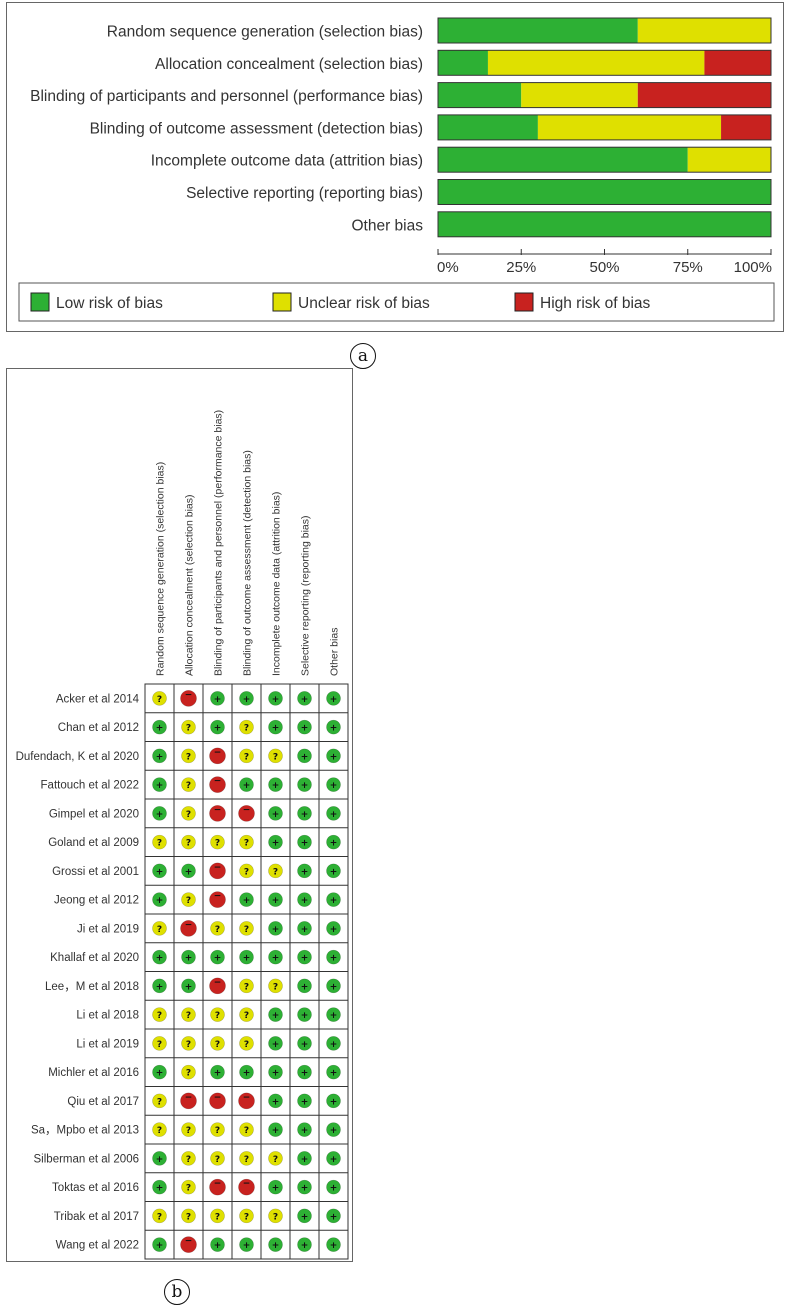  What do you see at coordinates (524, 302) in the screenshot?
I see `legend-swatch-high` at bounding box center [524, 302].